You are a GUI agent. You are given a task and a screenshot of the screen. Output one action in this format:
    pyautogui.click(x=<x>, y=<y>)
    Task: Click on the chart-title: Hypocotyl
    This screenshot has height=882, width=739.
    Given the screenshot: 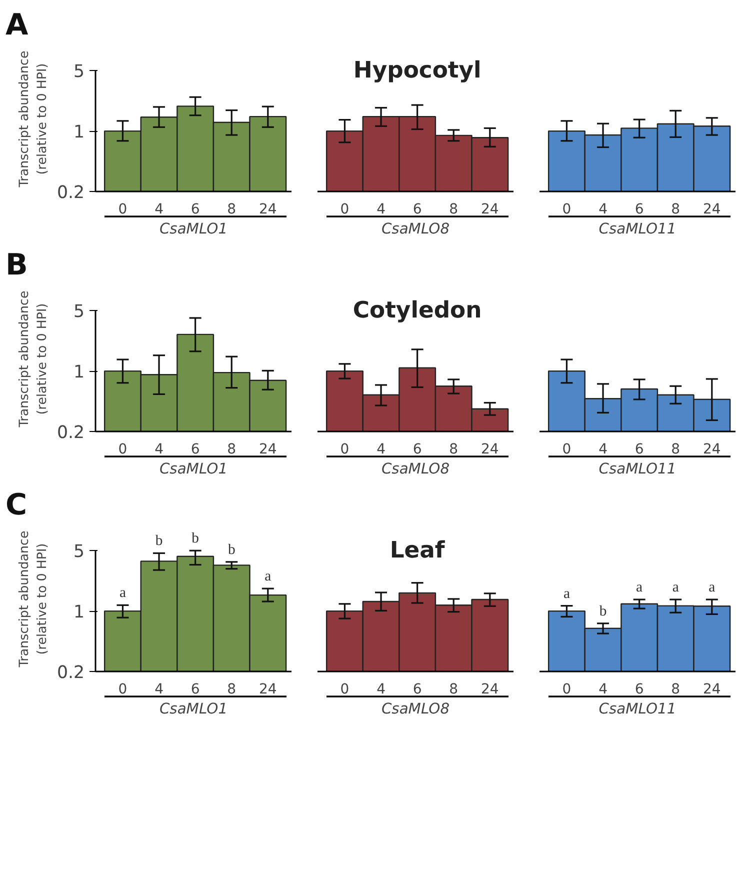 What is the action you would take?
    pyautogui.click(x=417, y=71)
    